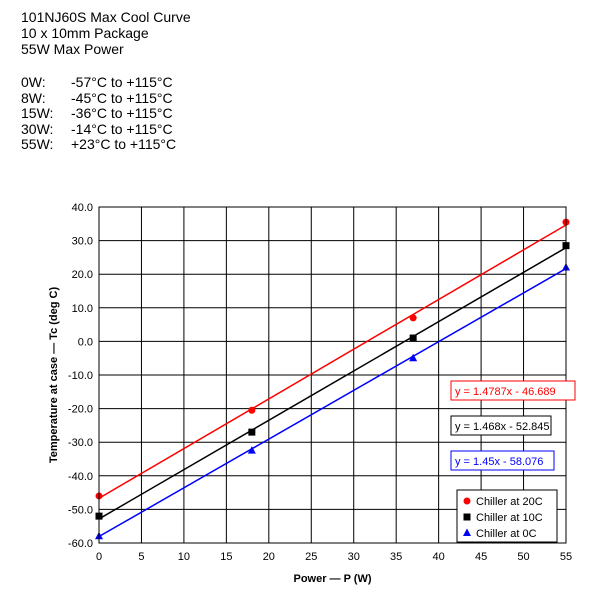  I want to click on spec-row: 55W: +23°C to +115°C, so click(99, 144).